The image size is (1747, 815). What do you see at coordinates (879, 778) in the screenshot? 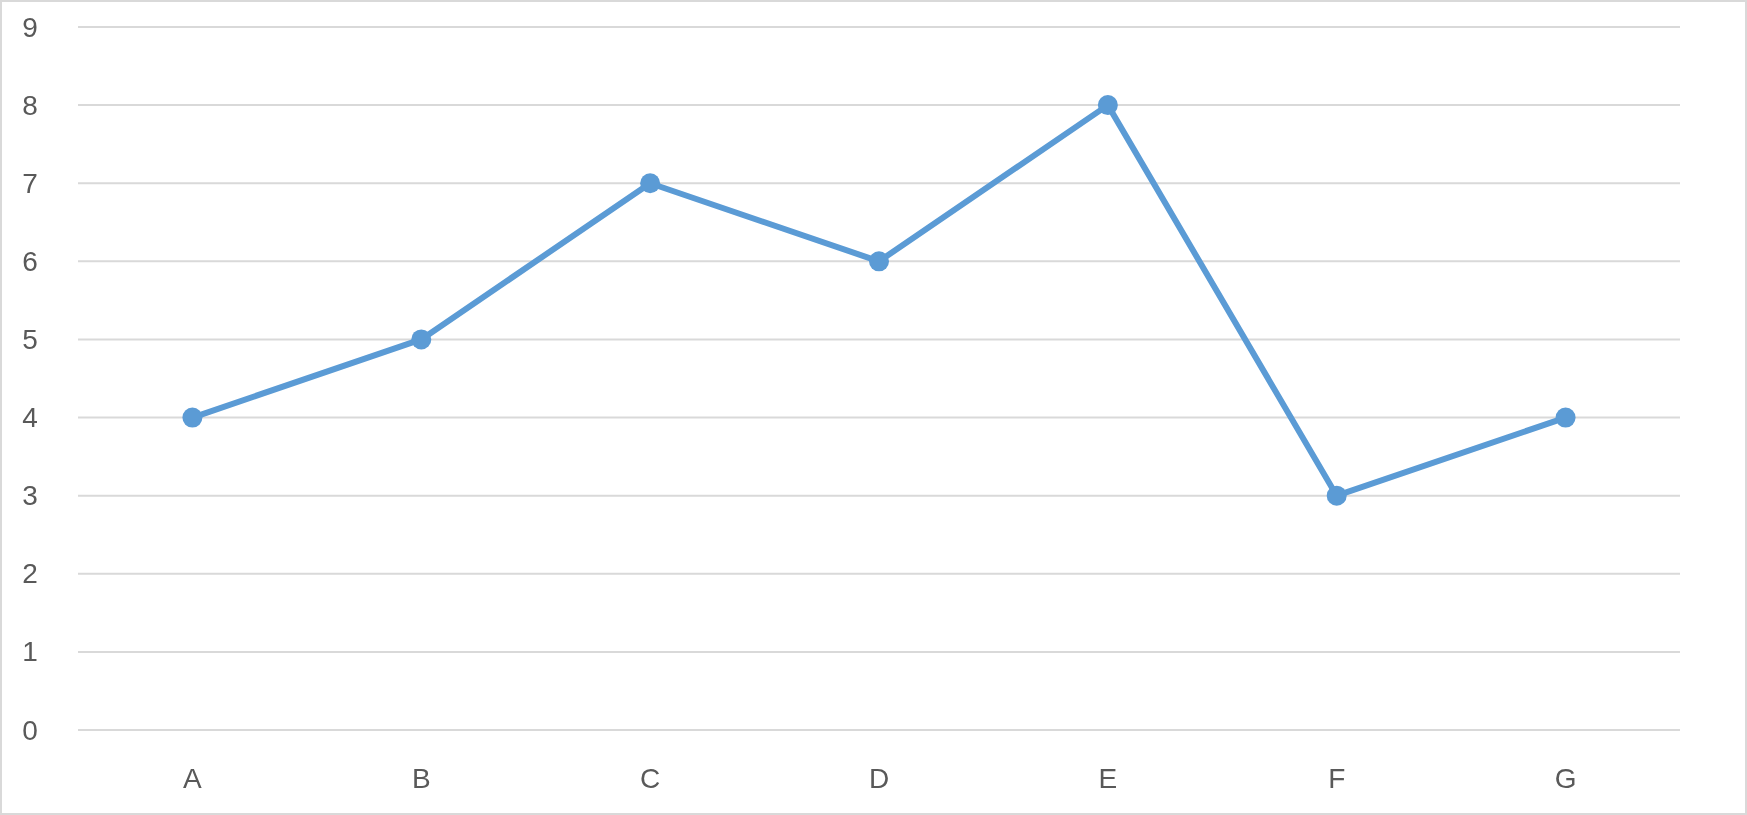
I see `x-tick-label: D` at bounding box center [879, 778].